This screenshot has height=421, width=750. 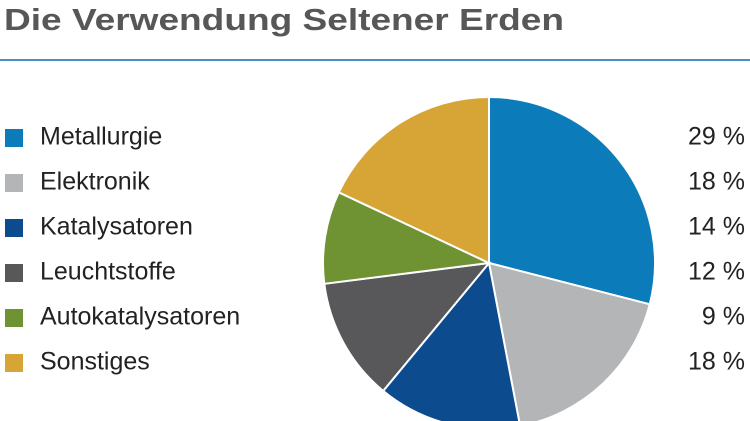 What do you see at coordinates (116, 227) in the screenshot?
I see `legend-label: Katalysatoren` at bounding box center [116, 227].